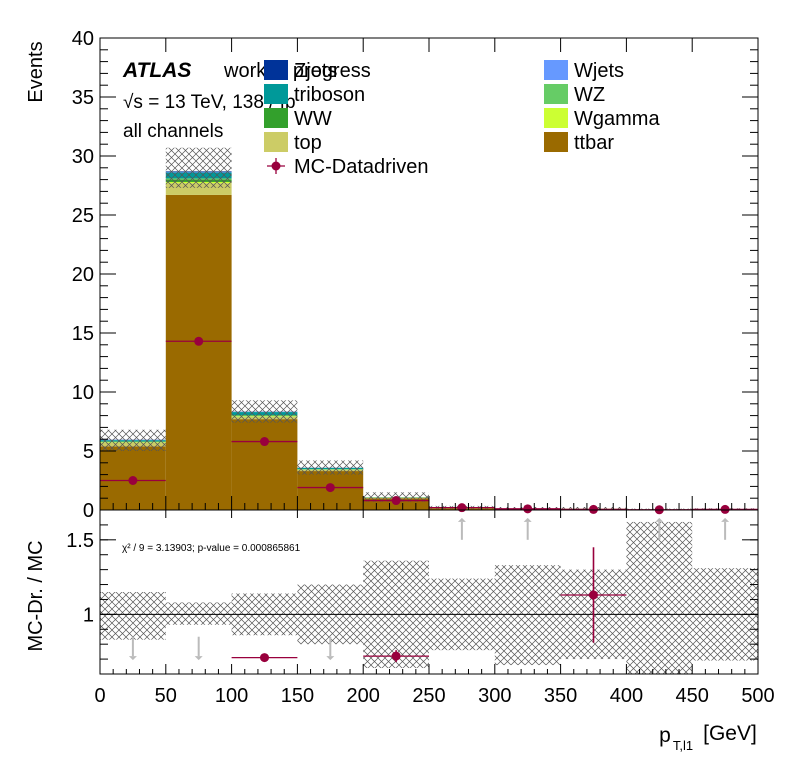 This screenshot has width=796, height=772. I want to click on ratio-y-tick-label-1.5: 1.5, so click(80, 541).